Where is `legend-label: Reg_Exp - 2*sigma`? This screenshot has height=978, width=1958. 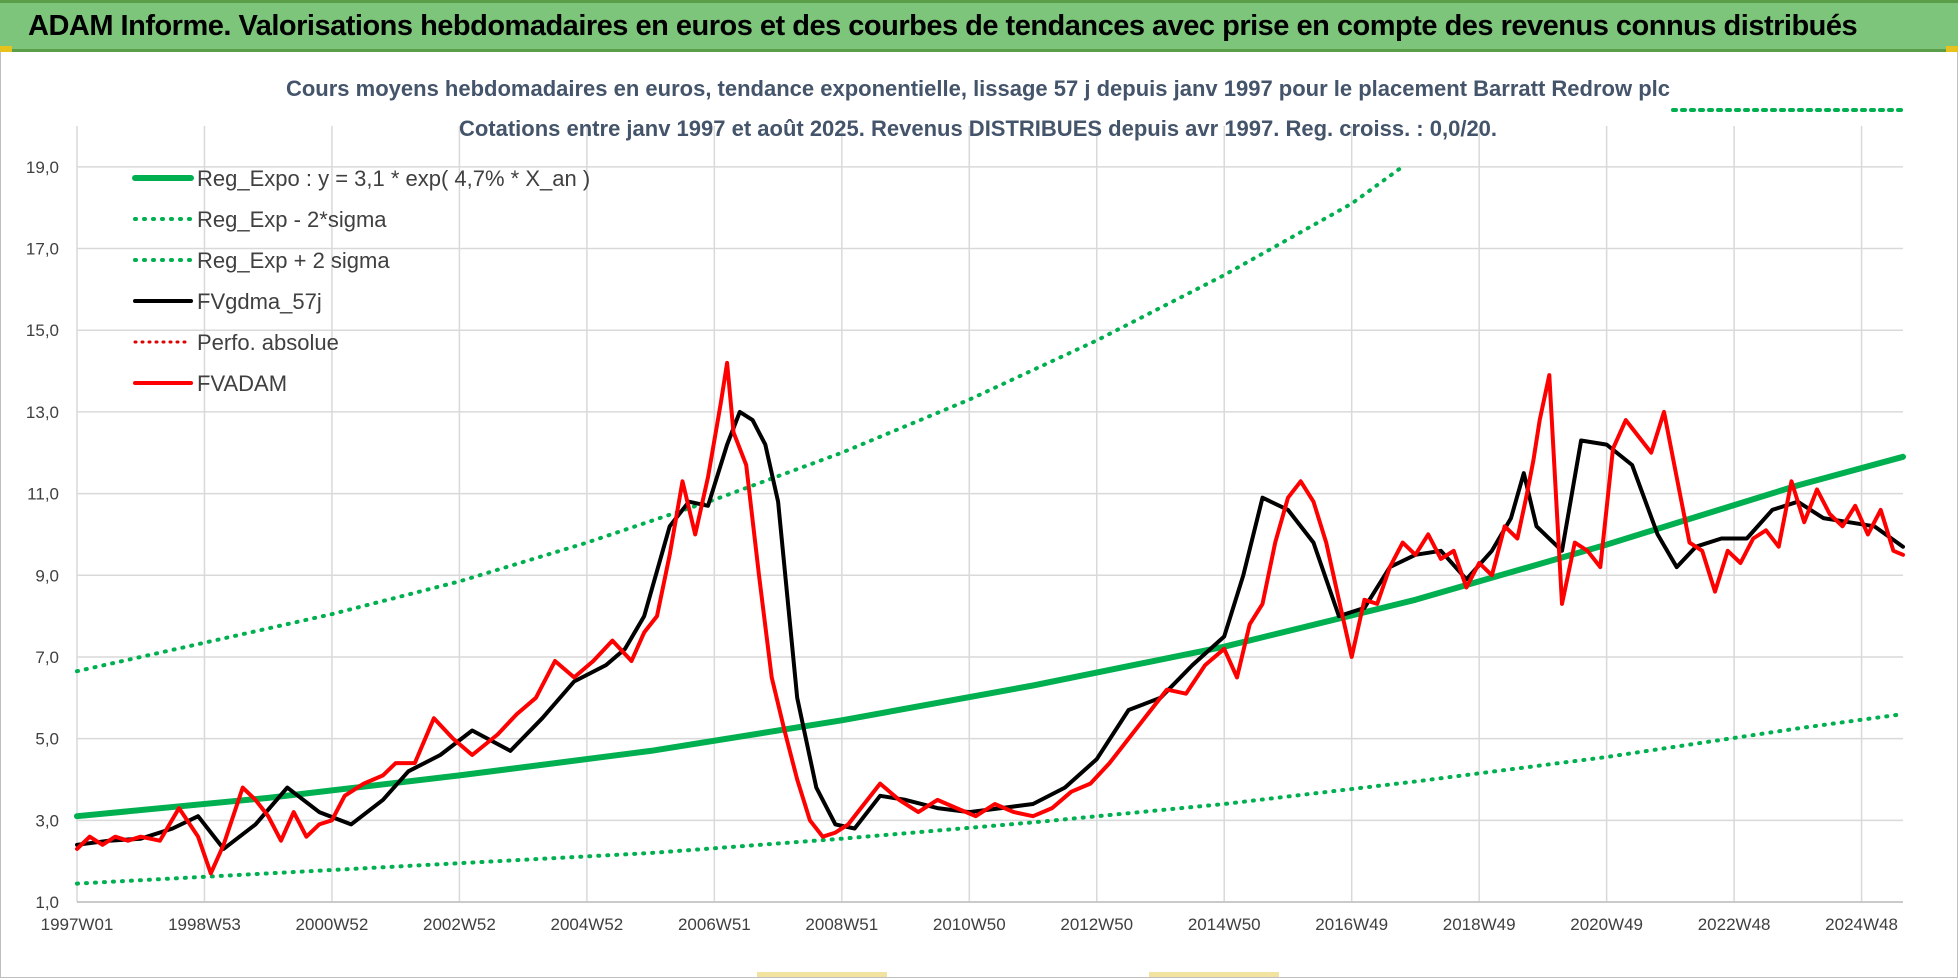 legend-label: Reg_Exp - 2*sigma is located at coordinates (292, 219).